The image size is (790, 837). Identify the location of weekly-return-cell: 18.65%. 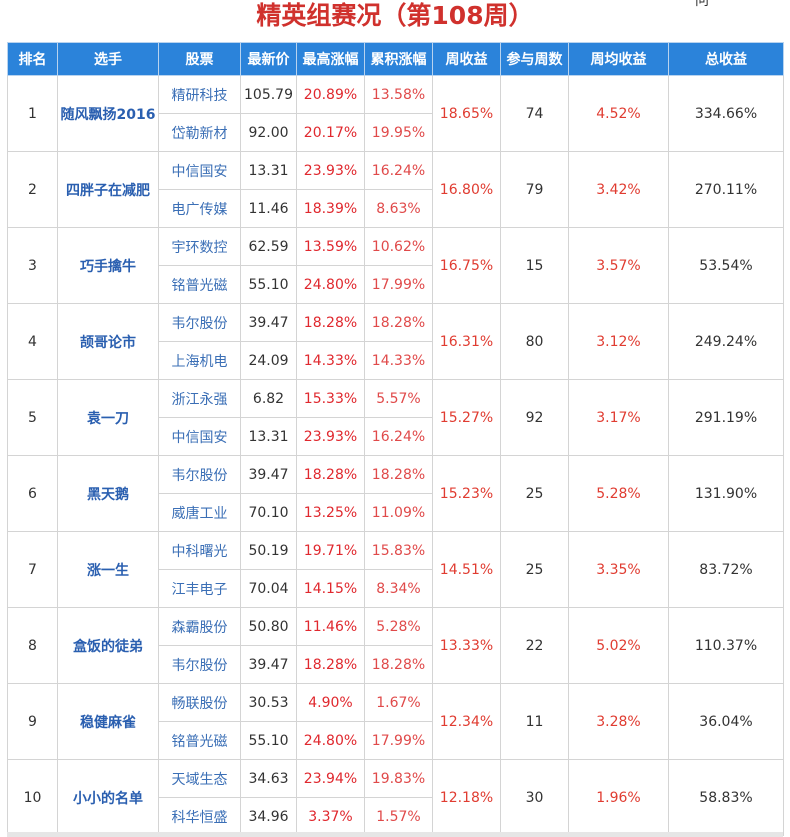
(466, 113).